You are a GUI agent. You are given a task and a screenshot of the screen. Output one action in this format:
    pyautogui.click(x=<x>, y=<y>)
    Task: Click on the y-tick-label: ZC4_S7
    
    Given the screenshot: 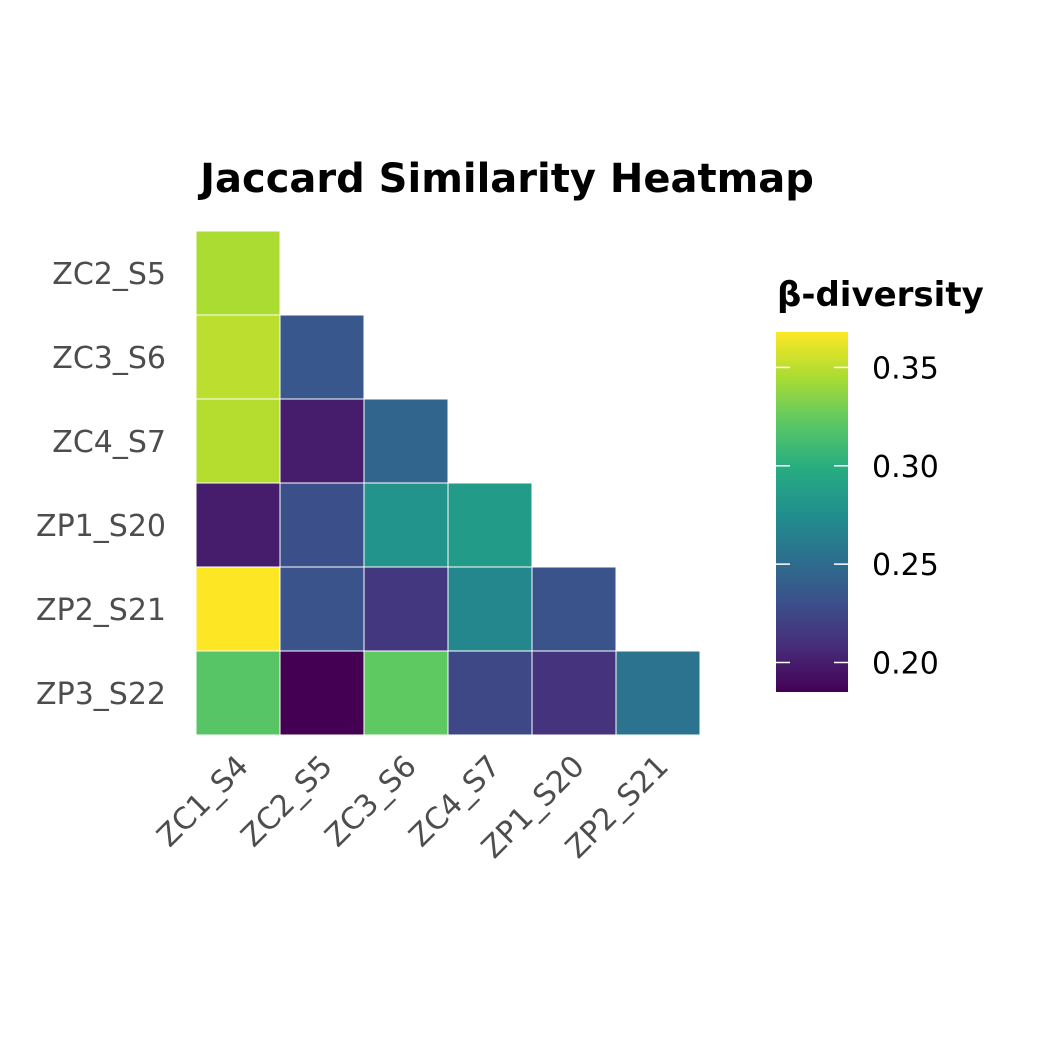 What is the action you would take?
    pyautogui.click(x=109, y=442)
    